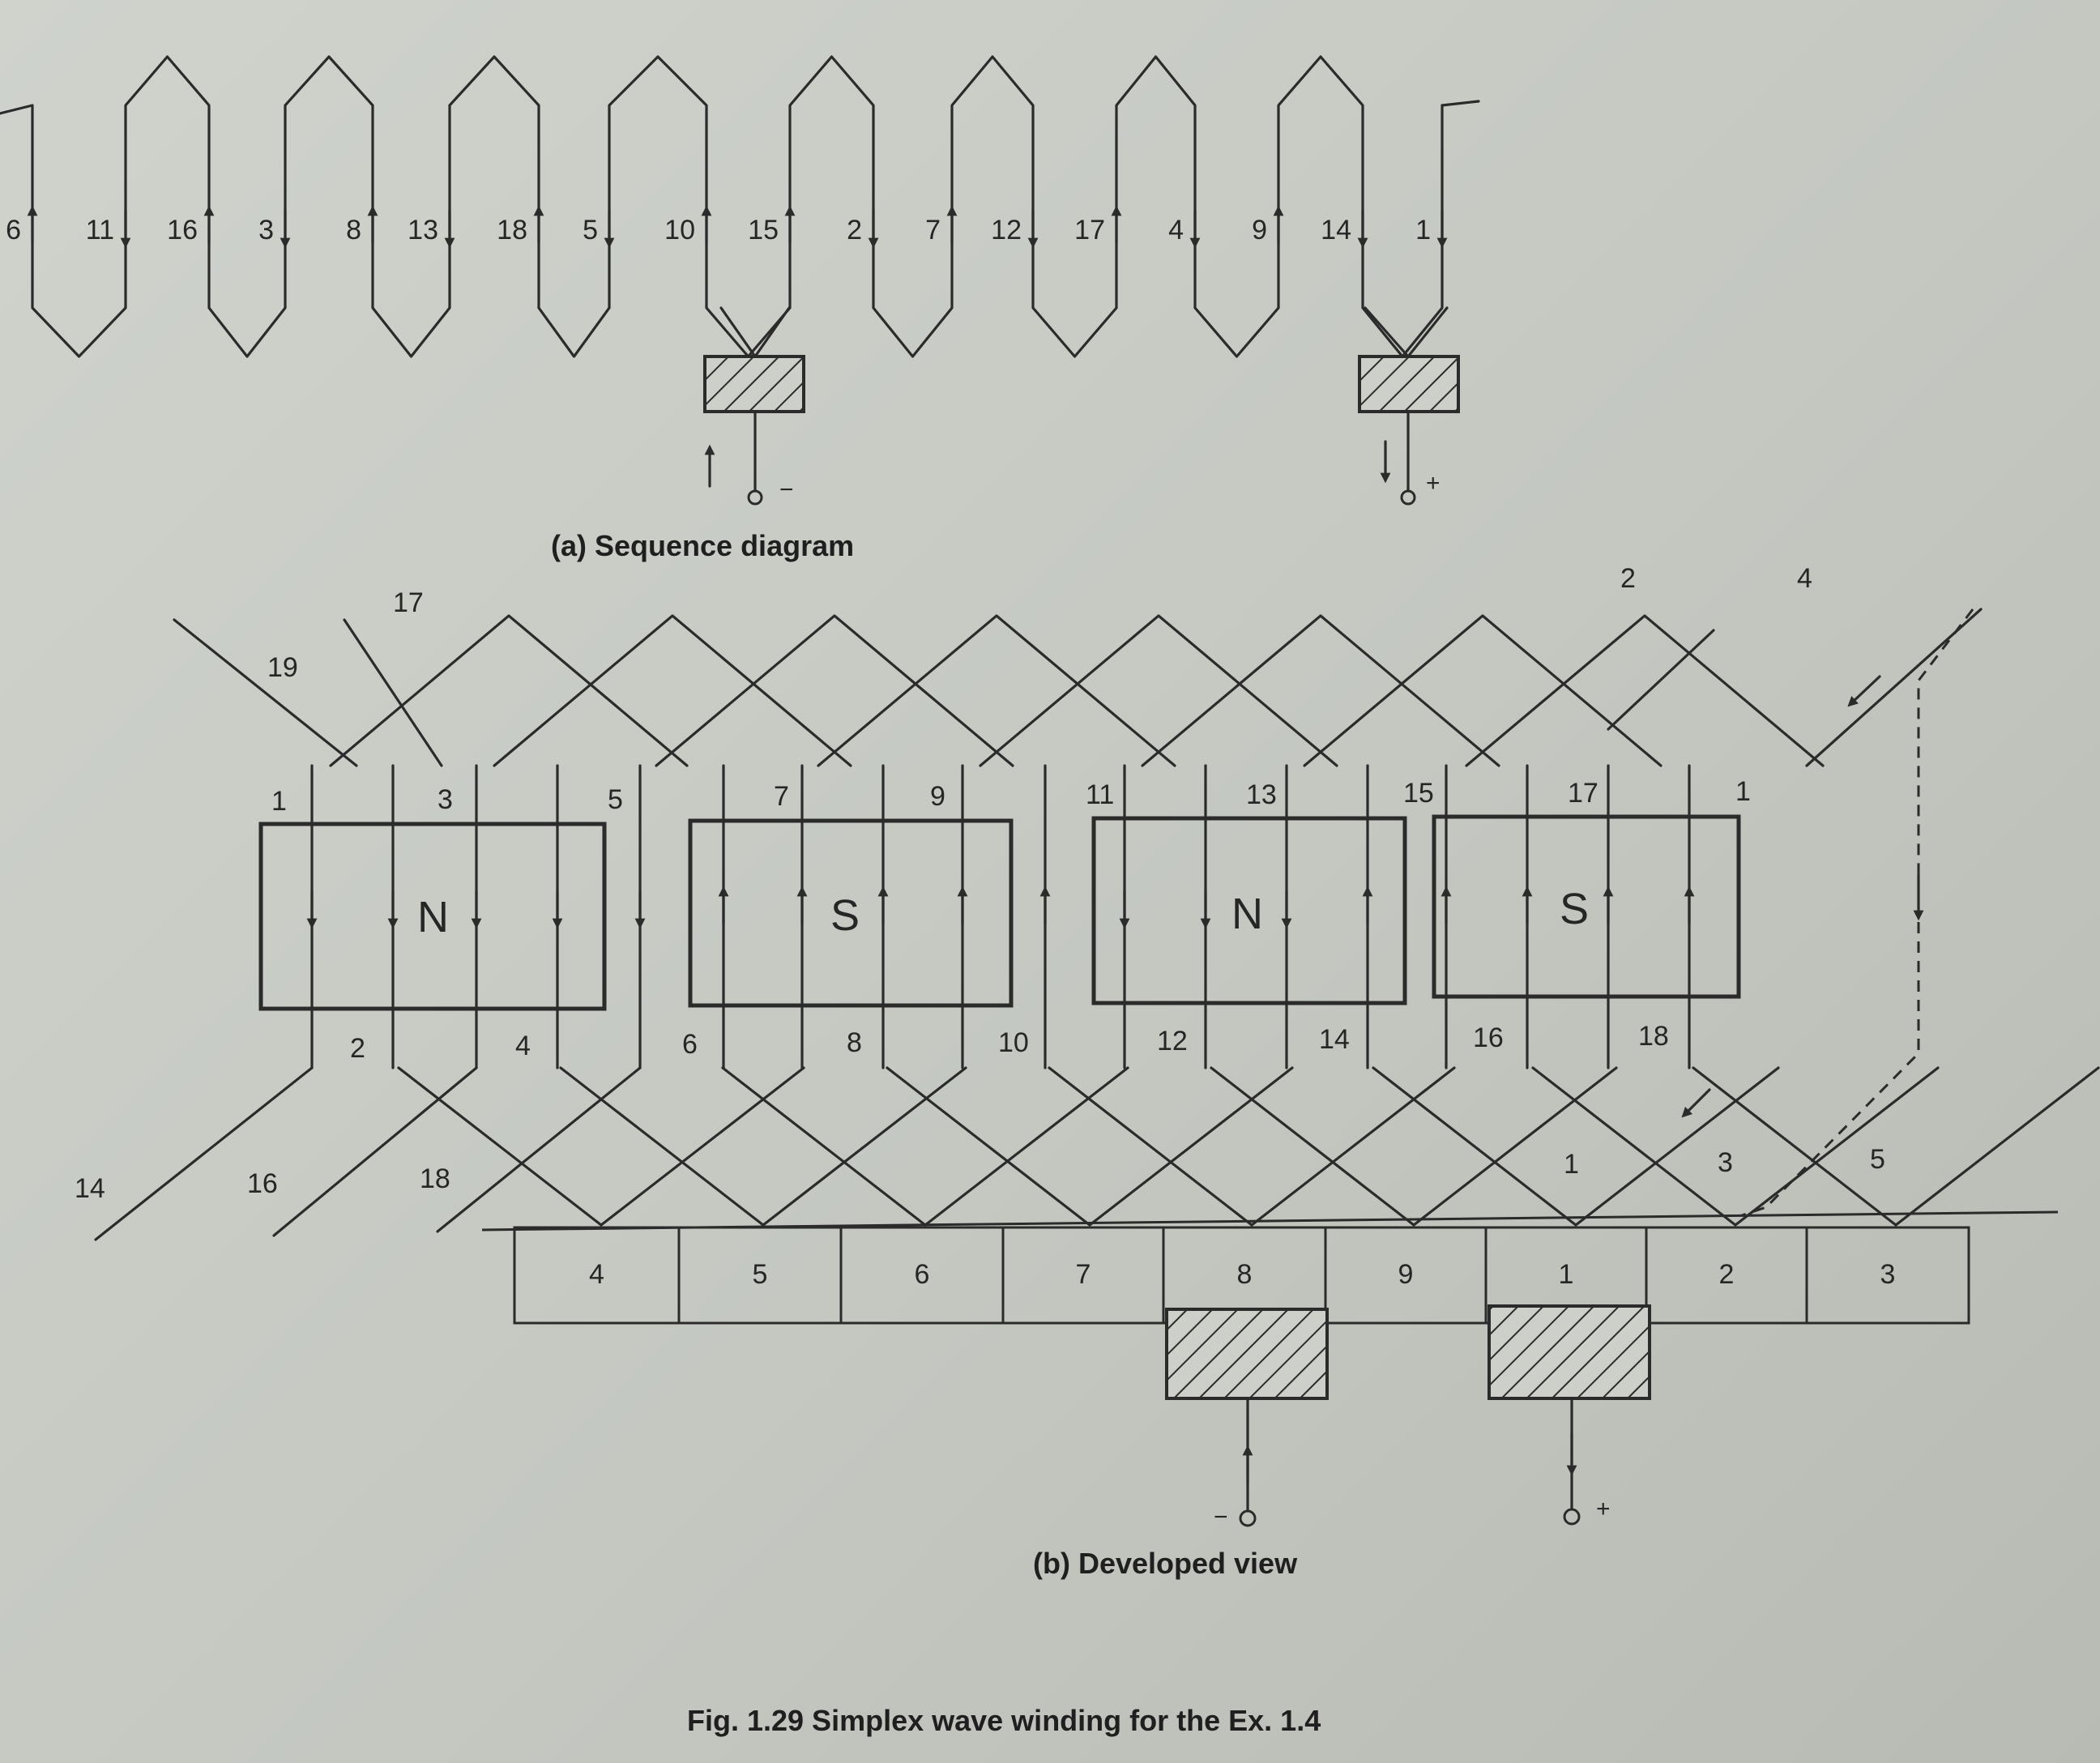 The height and width of the screenshot is (1763, 2100). Describe the element at coordinates (1259, 230) in the screenshot. I see `conductor-label: 9` at that location.